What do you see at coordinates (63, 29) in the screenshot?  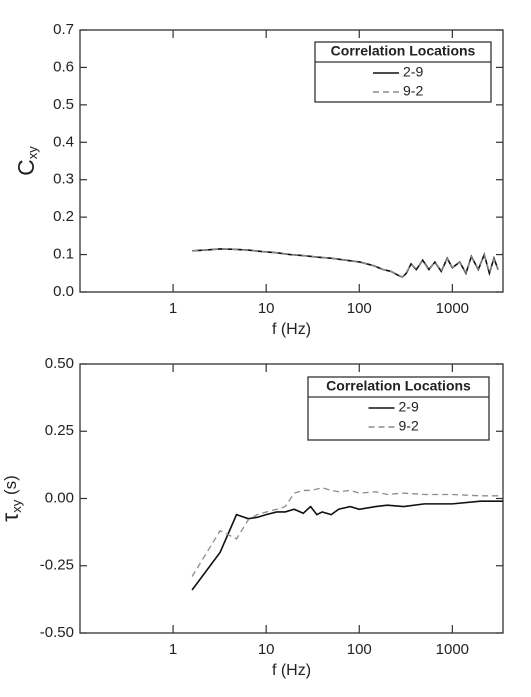 I see `y-tick-label: 0.7` at bounding box center [63, 29].